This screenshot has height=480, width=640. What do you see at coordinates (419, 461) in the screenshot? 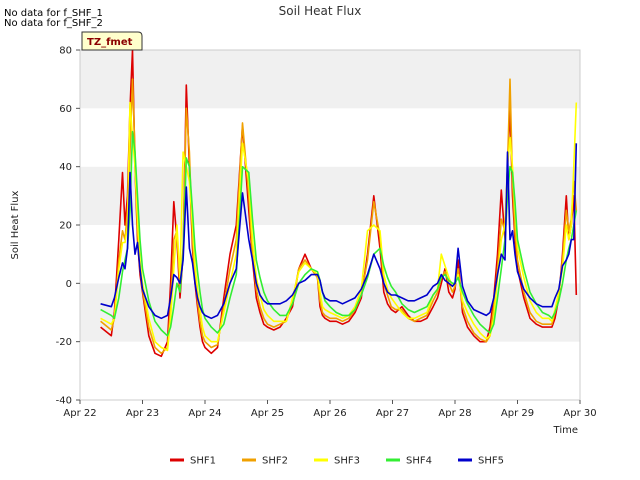
I see `legend-label-shf4: SHF4` at bounding box center [419, 461].